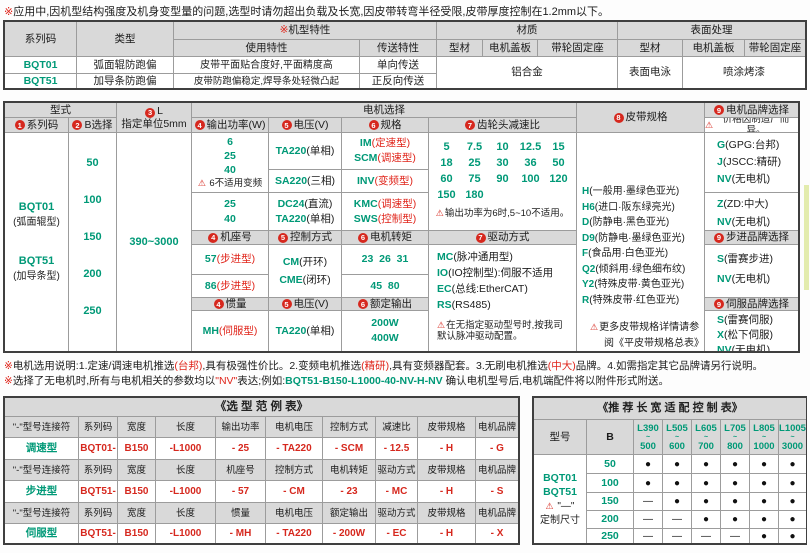  What do you see at coordinates (42, 492) in the screenshot?
I see `ex-label-step: 步进型` at bounding box center [42, 492].